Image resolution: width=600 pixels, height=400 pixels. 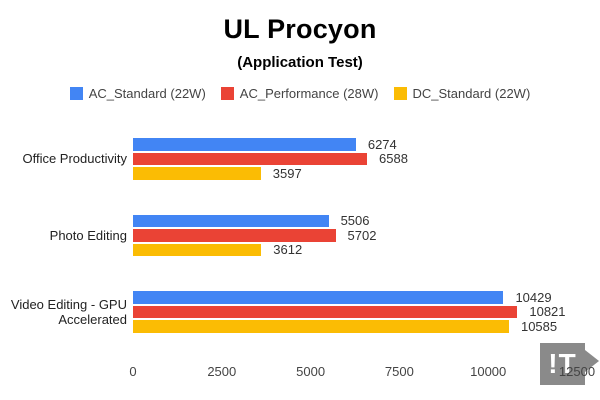 What do you see at coordinates (471, 93) in the screenshot?
I see `legend-label: DC_Standard (22W)` at bounding box center [471, 93].